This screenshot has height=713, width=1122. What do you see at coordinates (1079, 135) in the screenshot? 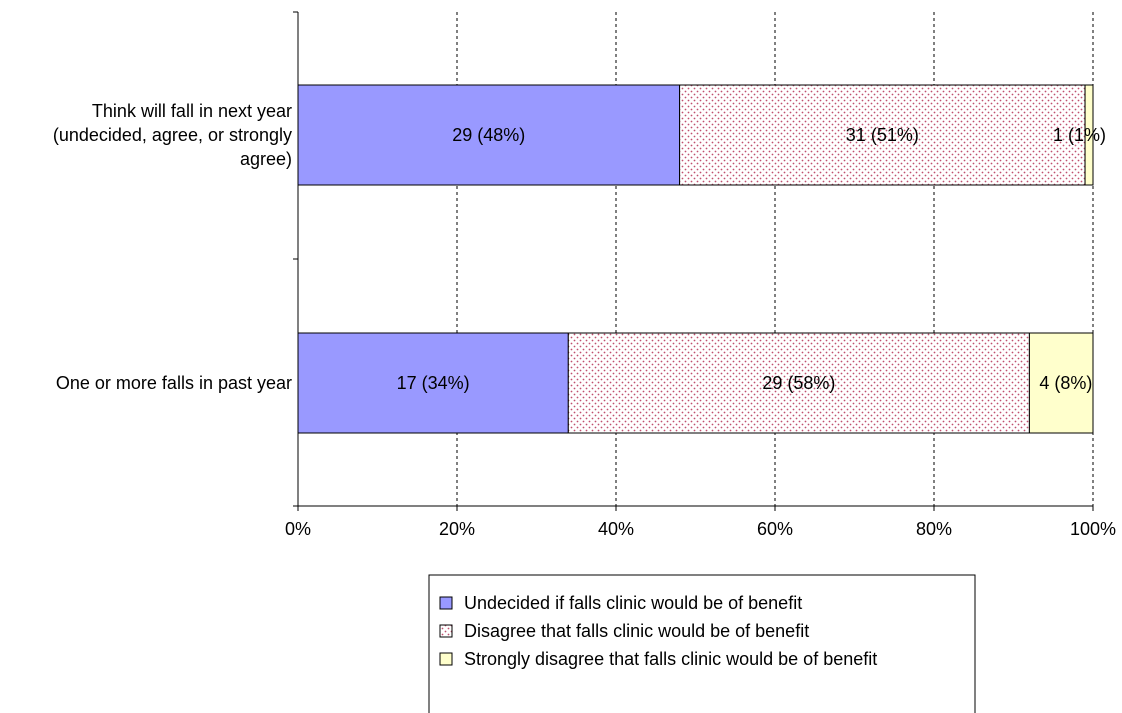
I see `data-label: 1 (1%)` at bounding box center [1079, 135].